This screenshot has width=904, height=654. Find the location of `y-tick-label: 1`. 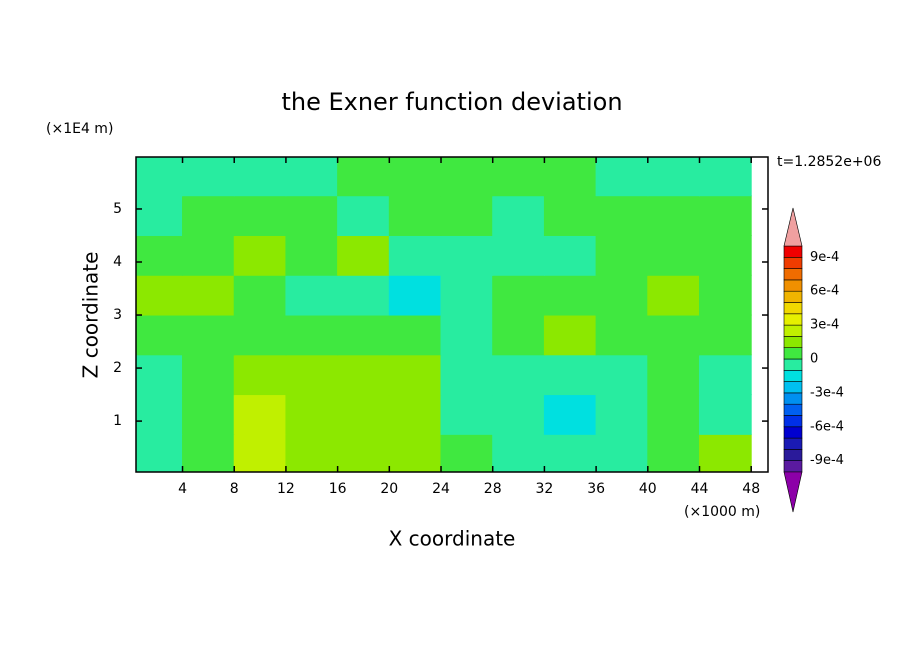

y-tick-label: 1 is located at coordinates (117, 421).